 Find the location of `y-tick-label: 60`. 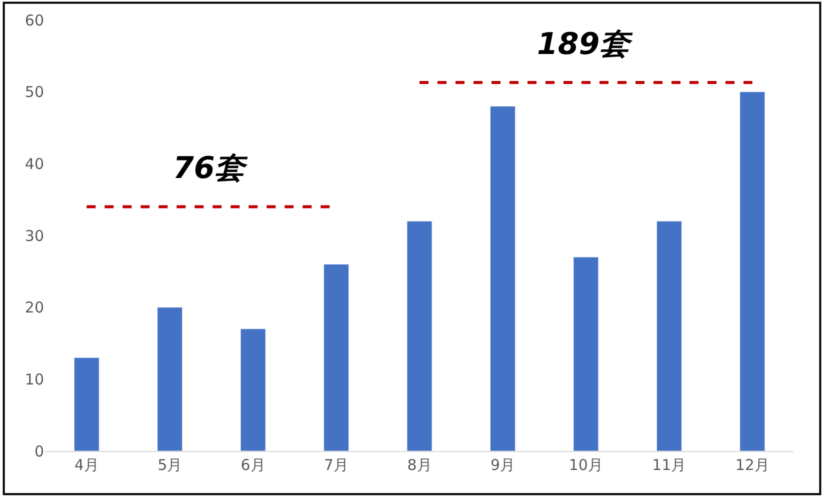

y-tick-label: 60 is located at coordinates (34, 20).